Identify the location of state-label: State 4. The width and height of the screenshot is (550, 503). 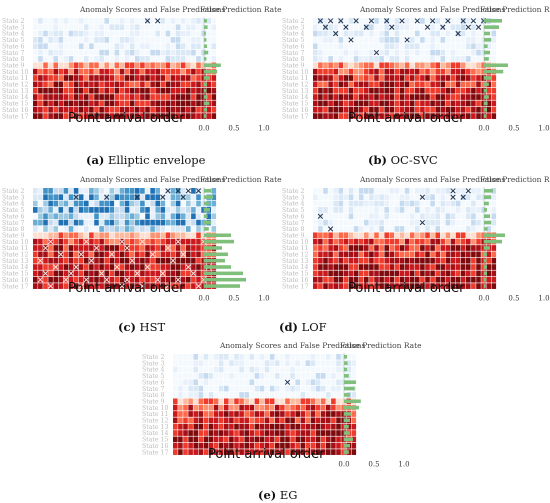
(13, 34).